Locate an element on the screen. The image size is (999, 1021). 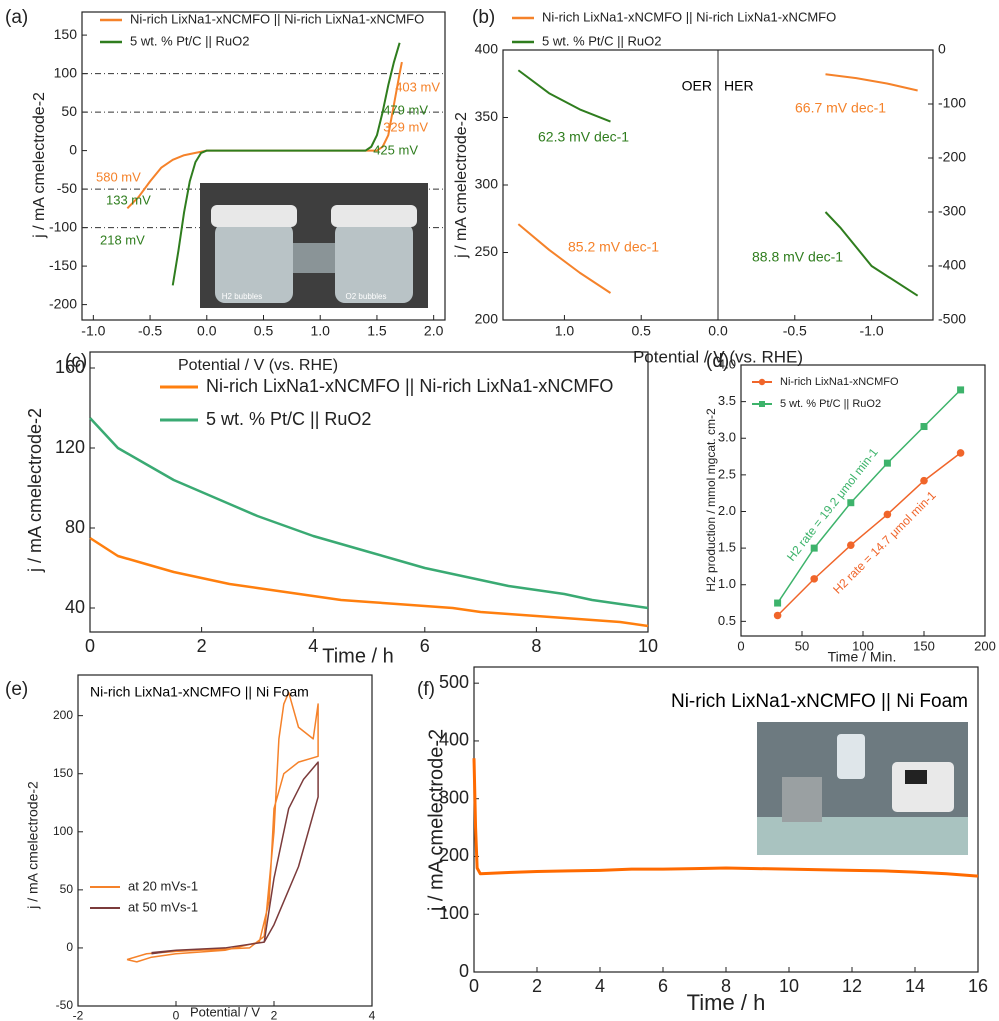
plot-frame is located at coordinates (225, 840).